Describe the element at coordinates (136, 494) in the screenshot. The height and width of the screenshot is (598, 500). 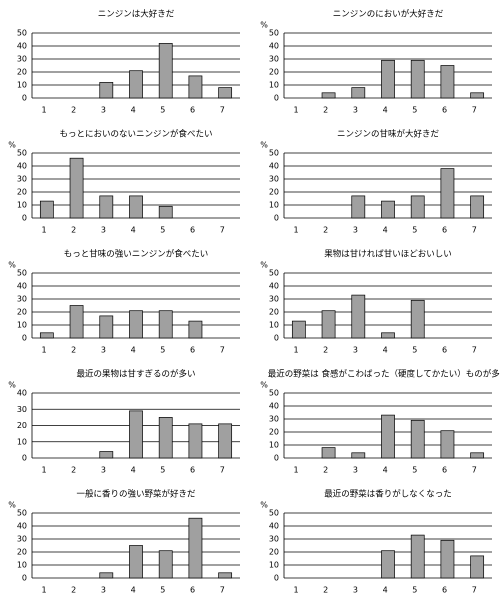
I see `chart-title: 一般に香りの強い野菜が好きだ` at that location.